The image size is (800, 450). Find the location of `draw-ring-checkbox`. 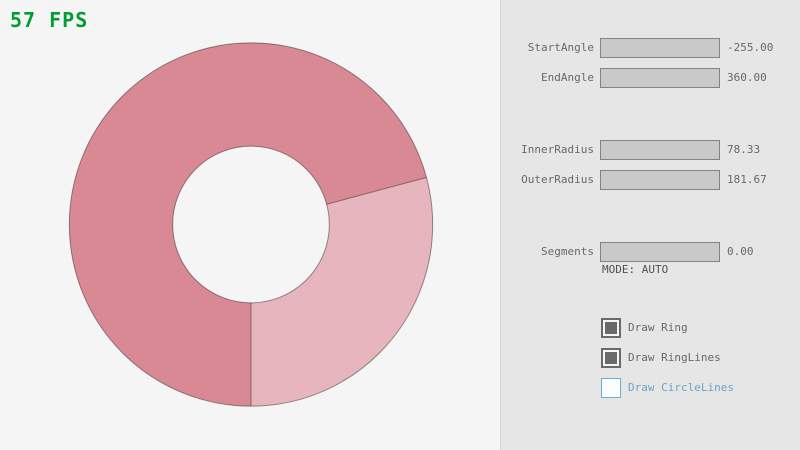

draw-ring-checkbox is located at coordinates (611, 328).